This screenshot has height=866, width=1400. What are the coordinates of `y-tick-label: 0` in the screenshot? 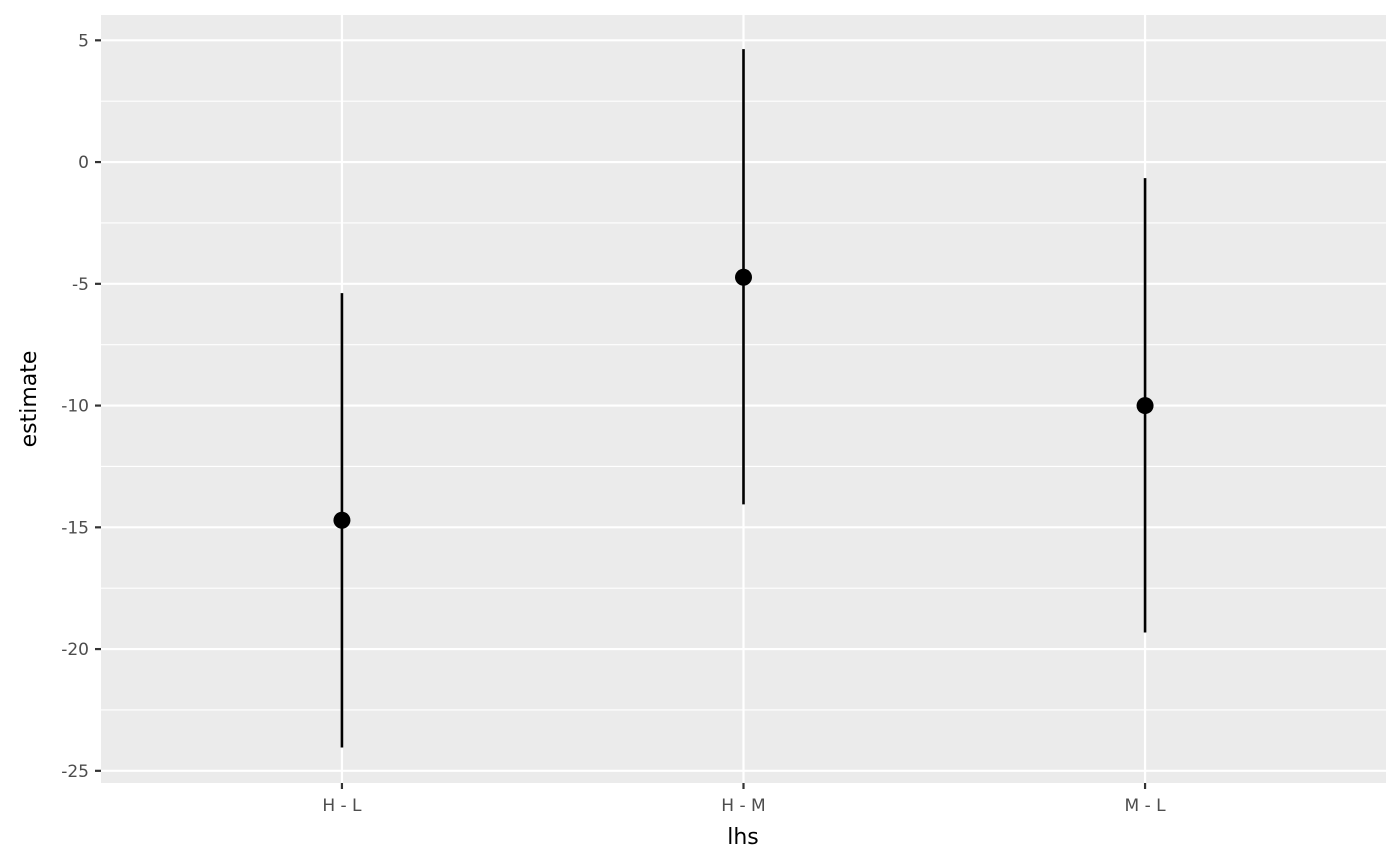 It's located at (83, 163).